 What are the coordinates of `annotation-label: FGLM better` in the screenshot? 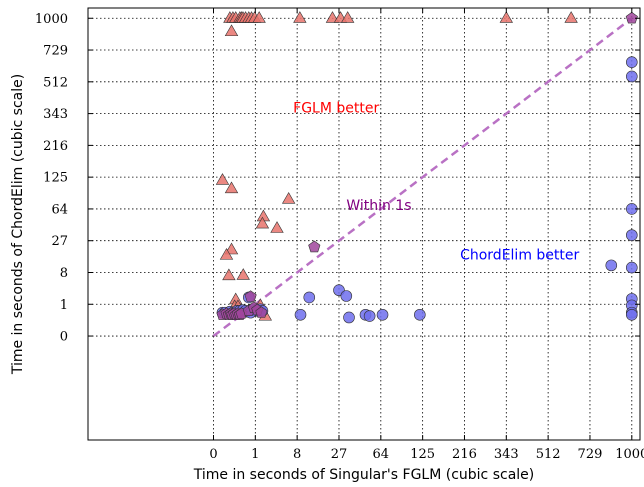 It's located at (336, 109).